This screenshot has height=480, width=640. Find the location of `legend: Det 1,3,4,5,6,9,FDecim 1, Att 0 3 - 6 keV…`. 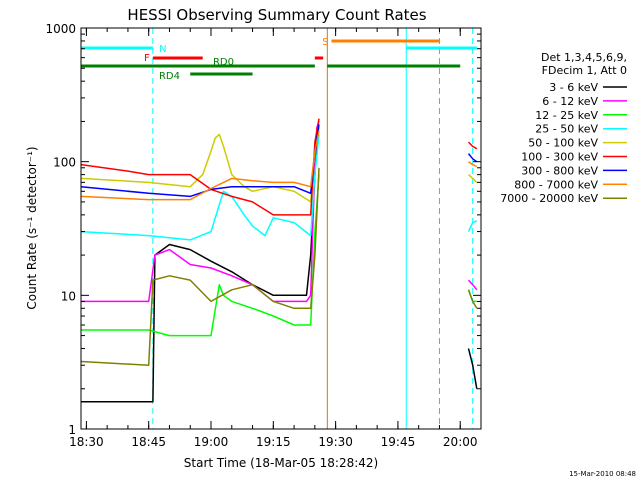

legend: Det 1,3,4,5,6,9,FDecim 1, Att 0 3 - 6 keV… is located at coordinates (563, 128).